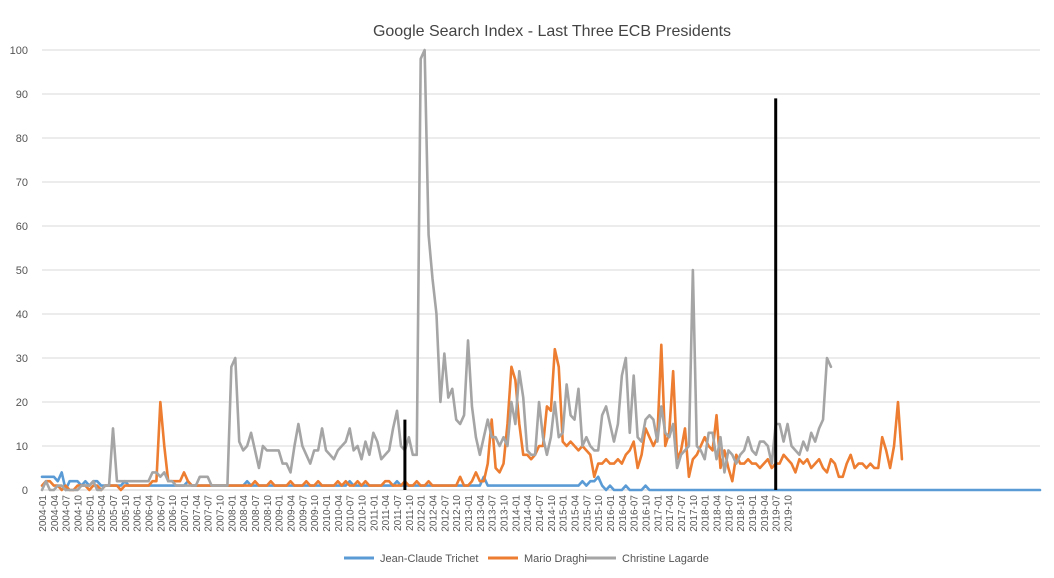  I want to click on x-tick-label: 2018-07, so click(729, 513).